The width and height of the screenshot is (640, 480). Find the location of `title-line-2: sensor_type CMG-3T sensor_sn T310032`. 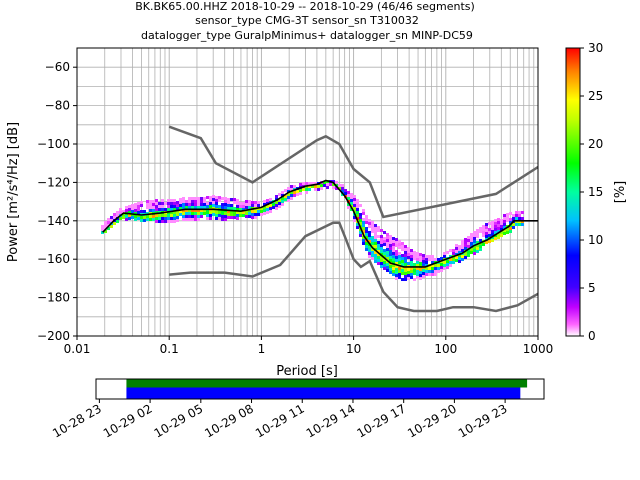

title-line-2: sensor_type CMG-3T sensor_sn T310032 is located at coordinates (307, 20).